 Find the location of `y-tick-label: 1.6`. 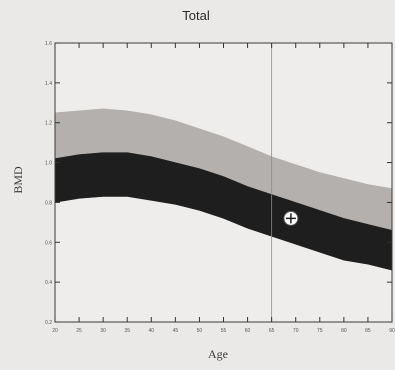

y-tick-label: 1.6 is located at coordinates (48, 44).